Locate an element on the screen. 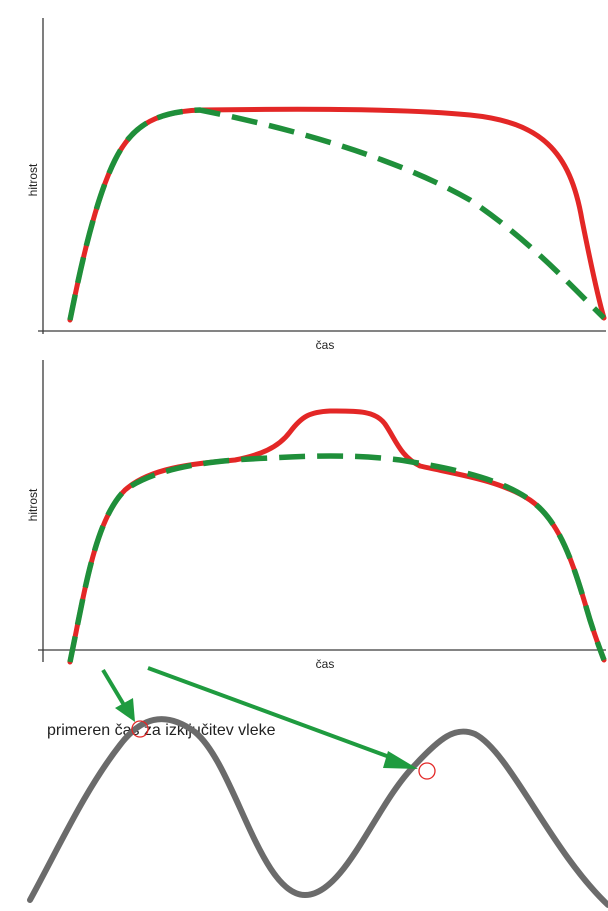 The image size is (608, 911). middle-y-axis-label: hitrost is located at coordinates (33, 504).